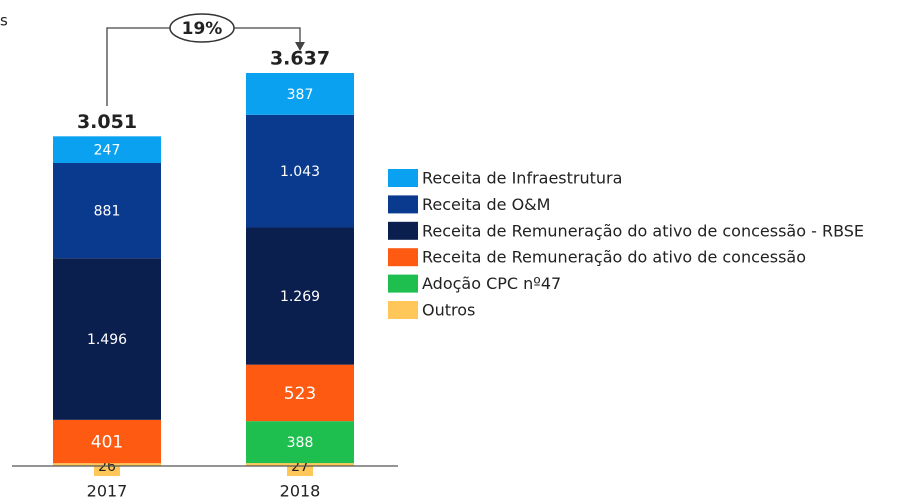 The image size is (908, 504). I want to click on legend-label: Outros, so click(448, 310).